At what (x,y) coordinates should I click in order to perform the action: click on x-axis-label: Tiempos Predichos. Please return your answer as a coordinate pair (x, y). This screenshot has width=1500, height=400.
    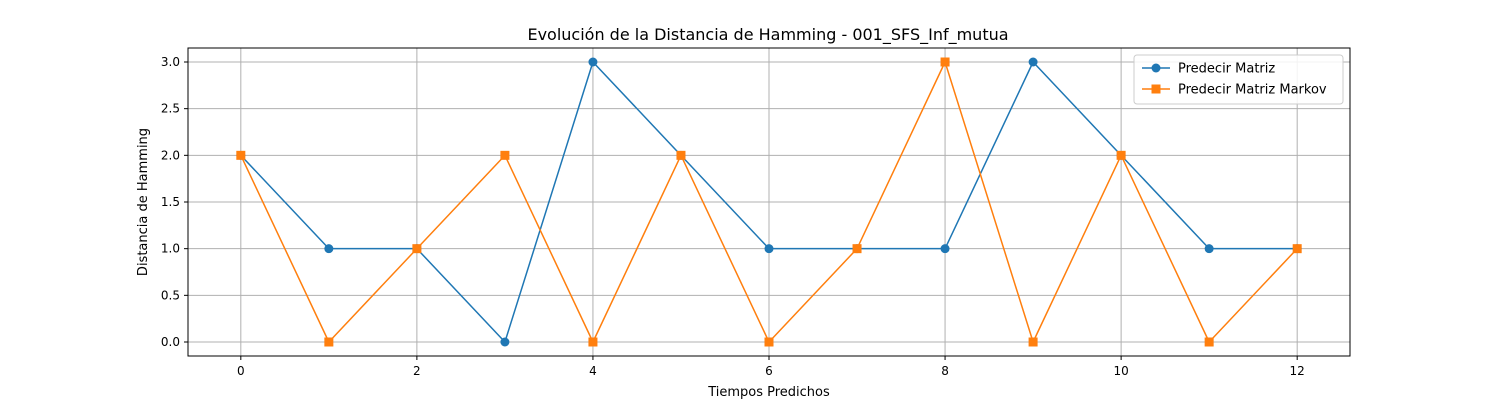
    Looking at the image, I should click on (768, 392).